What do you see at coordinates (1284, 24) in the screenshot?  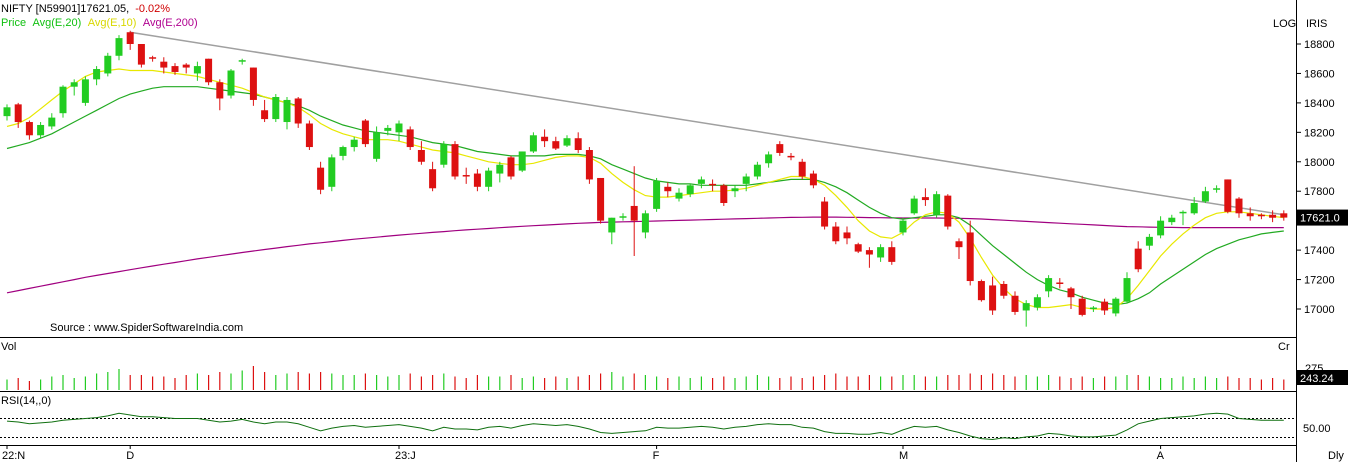 I see `log-toggle: LOG` at bounding box center [1284, 24].